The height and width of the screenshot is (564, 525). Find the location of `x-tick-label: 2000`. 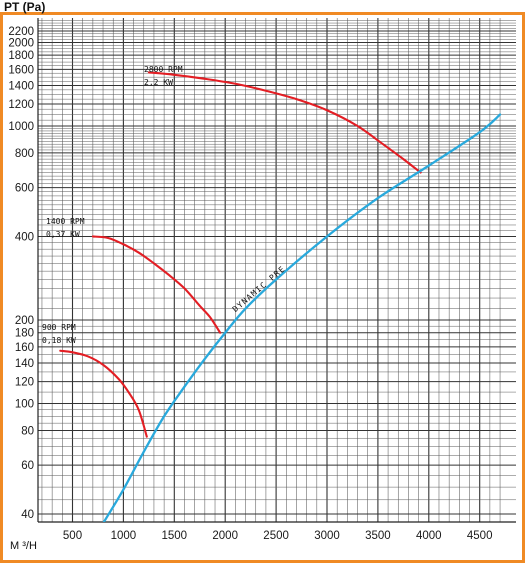

x-tick-label: 2000 is located at coordinates (225, 536).